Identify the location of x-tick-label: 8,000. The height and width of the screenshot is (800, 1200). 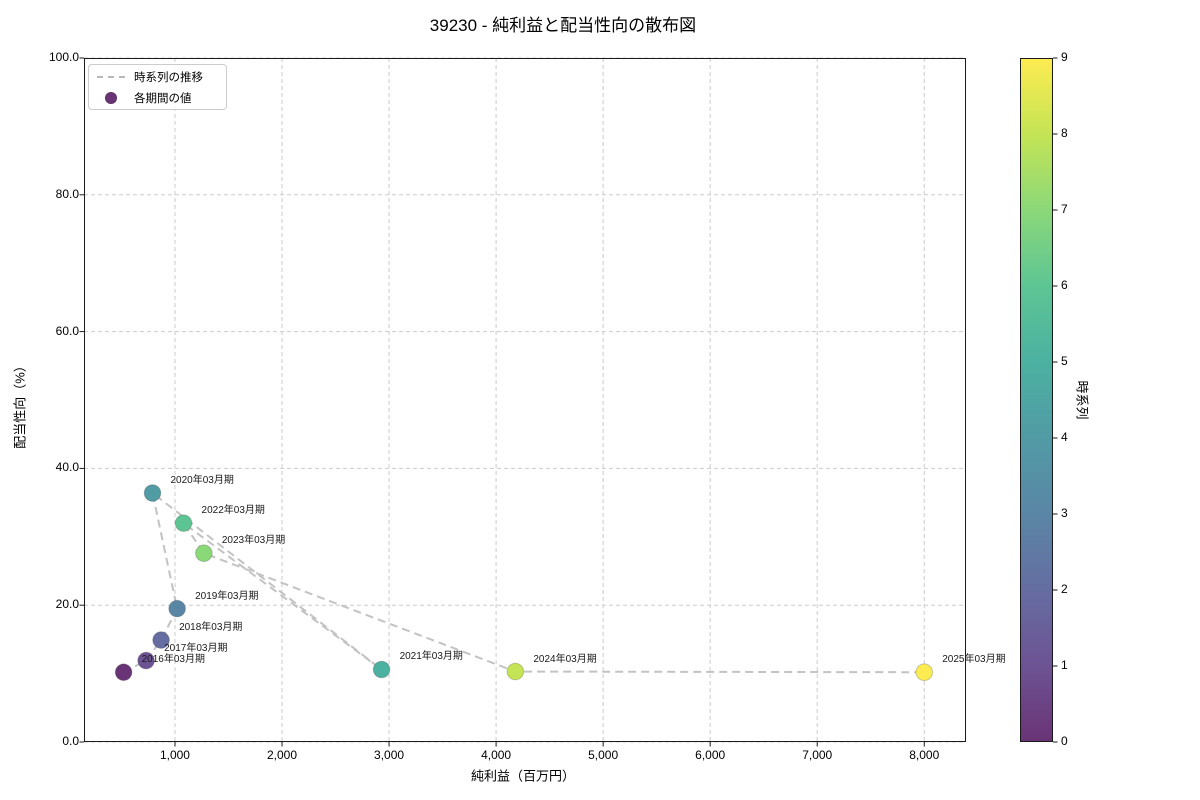
(924, 755).